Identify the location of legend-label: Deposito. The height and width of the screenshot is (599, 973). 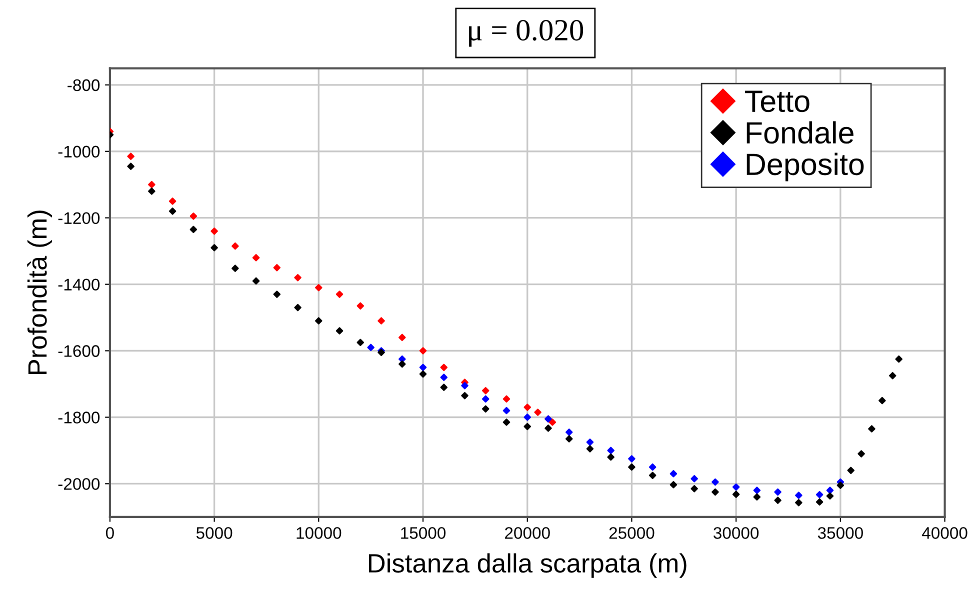
(805, 167).